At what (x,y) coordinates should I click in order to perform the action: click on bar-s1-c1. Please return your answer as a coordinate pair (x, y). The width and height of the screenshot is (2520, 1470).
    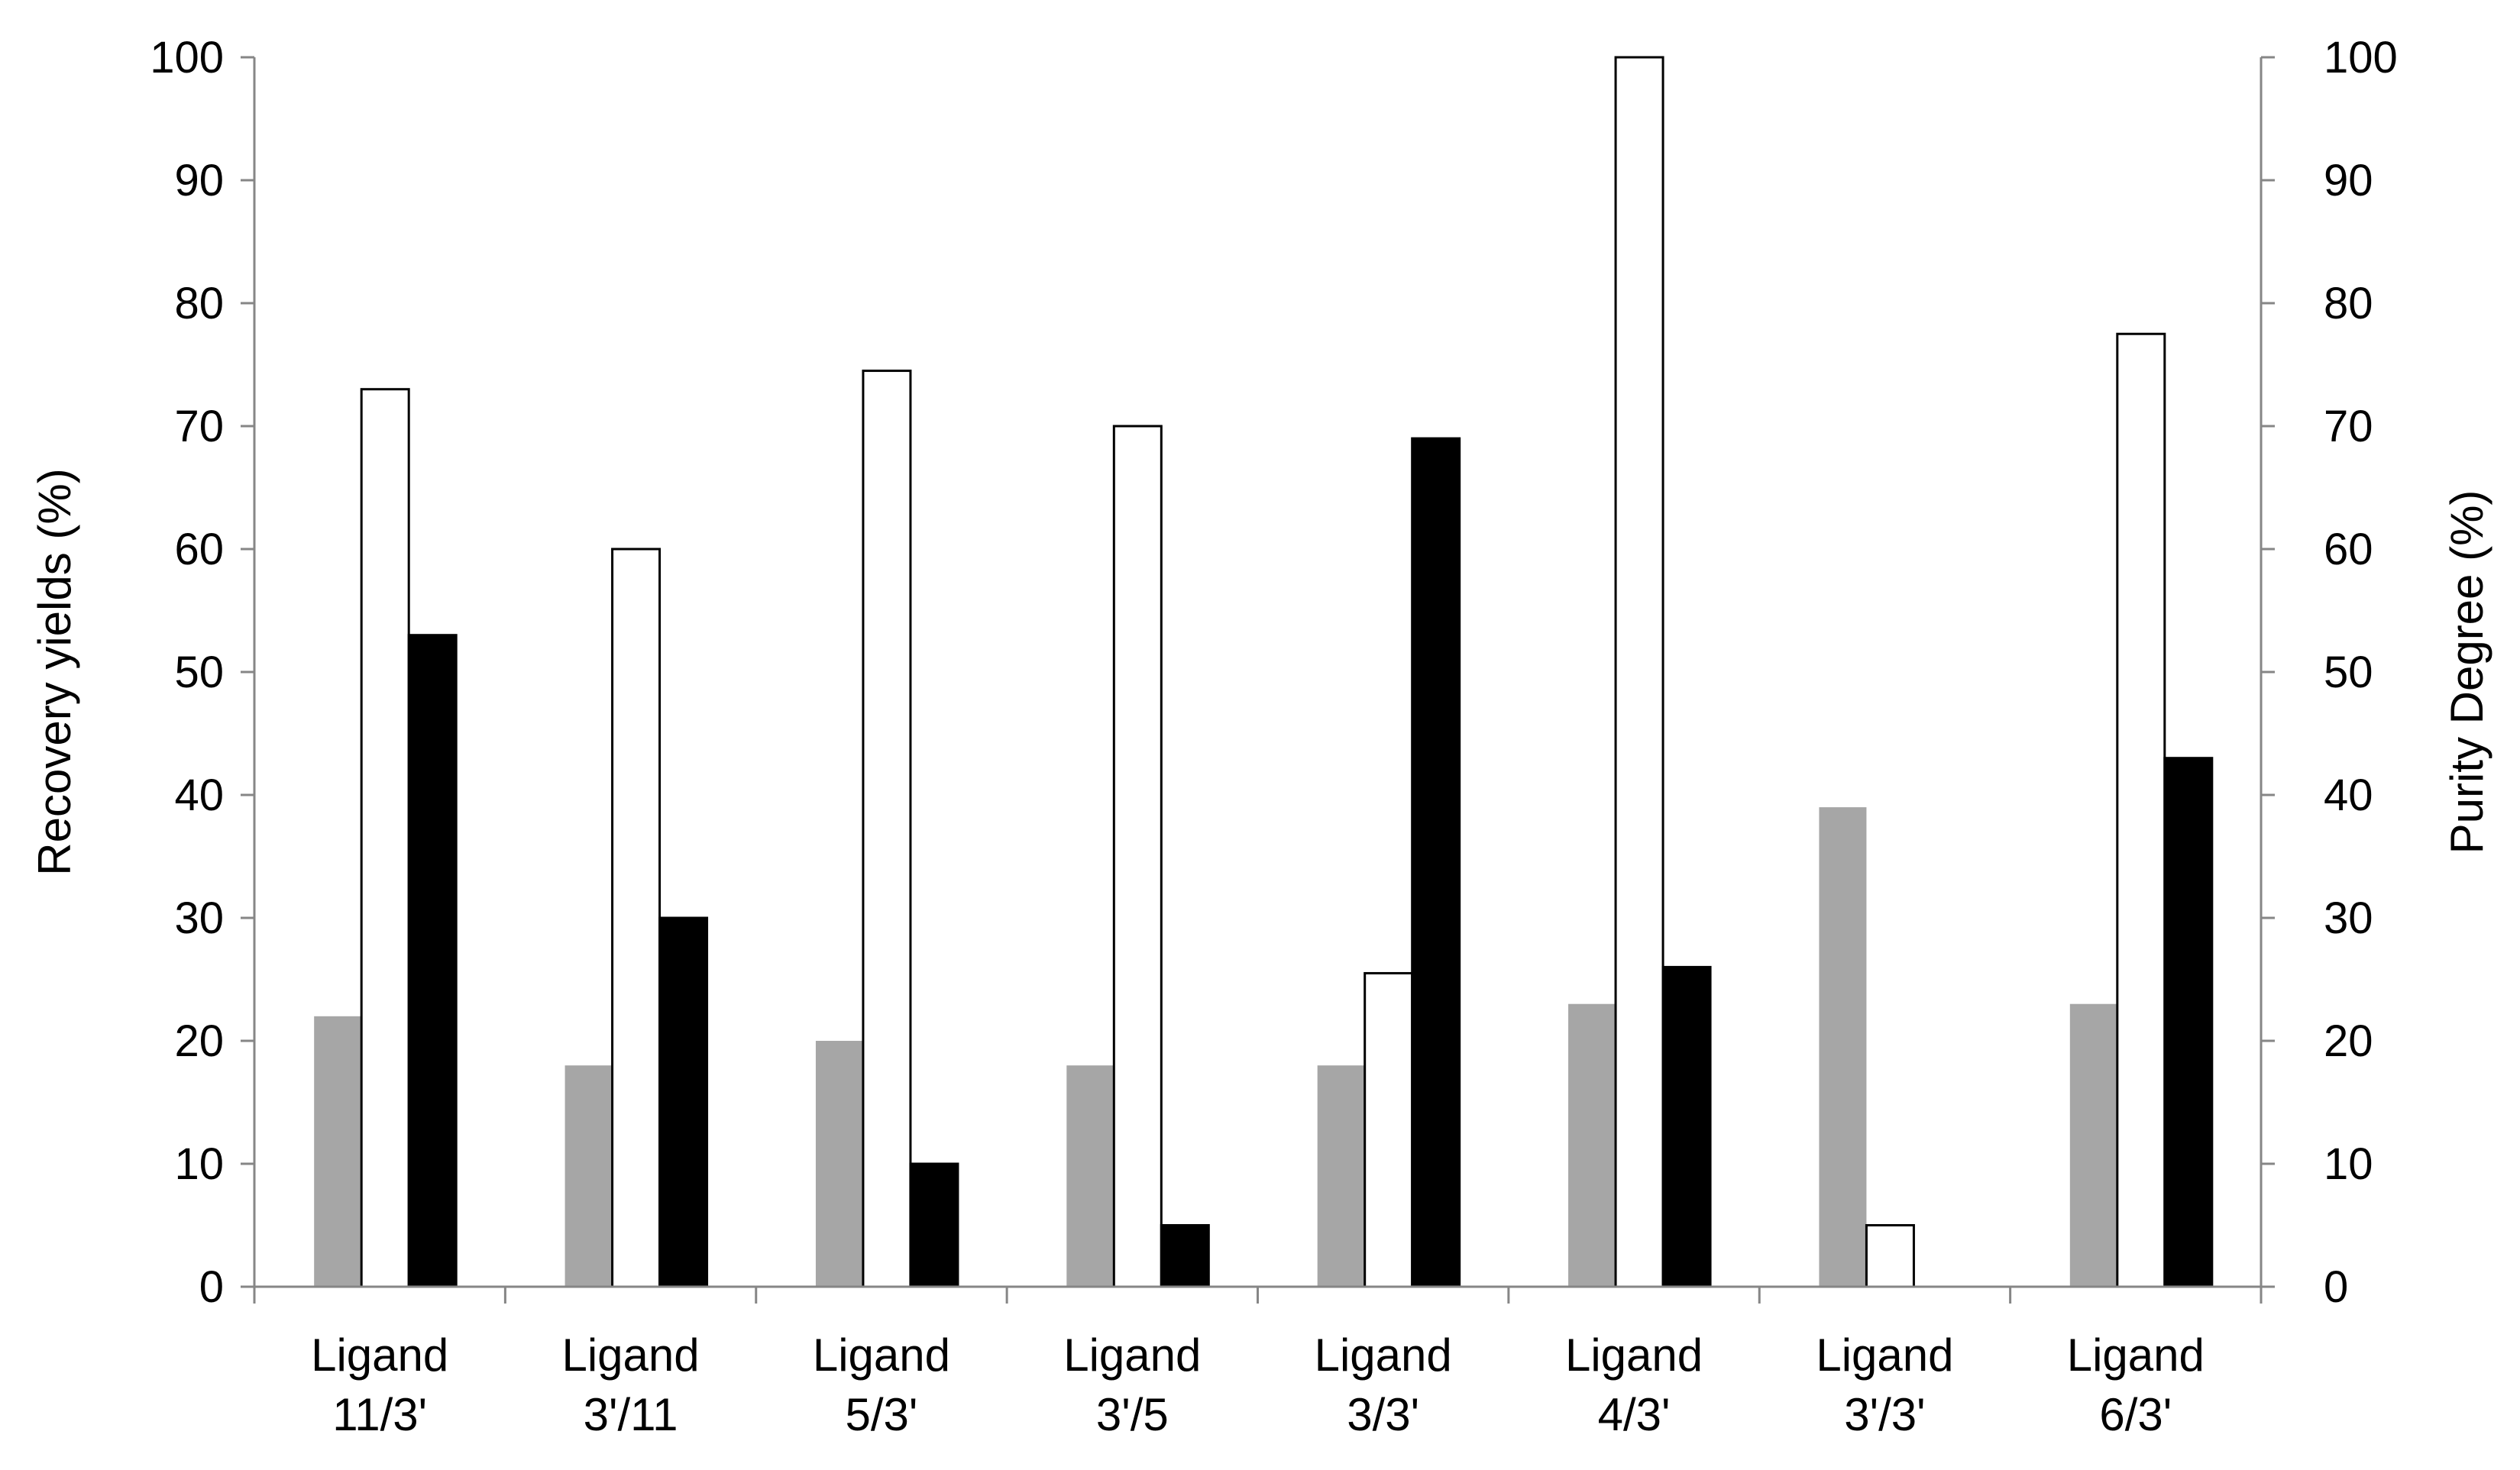
    Looking at the image, I should click on (338, 1151).